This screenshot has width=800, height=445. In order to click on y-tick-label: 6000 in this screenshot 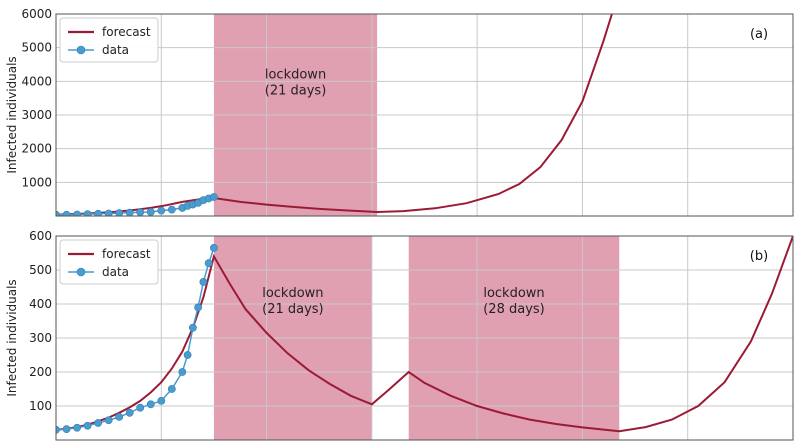, I will do `click(36, 14)`.